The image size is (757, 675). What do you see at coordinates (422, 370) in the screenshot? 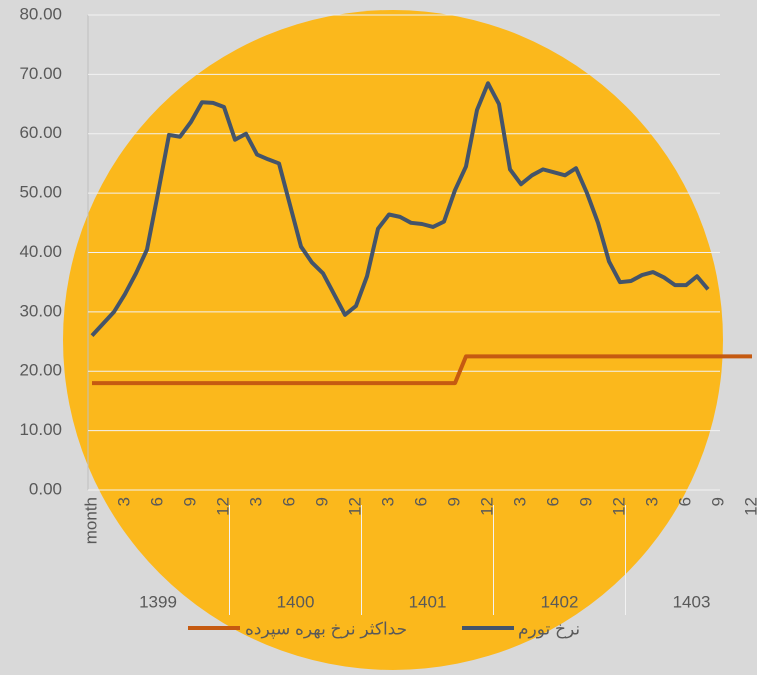
I see `series-line` at bounding box center [422, 370].